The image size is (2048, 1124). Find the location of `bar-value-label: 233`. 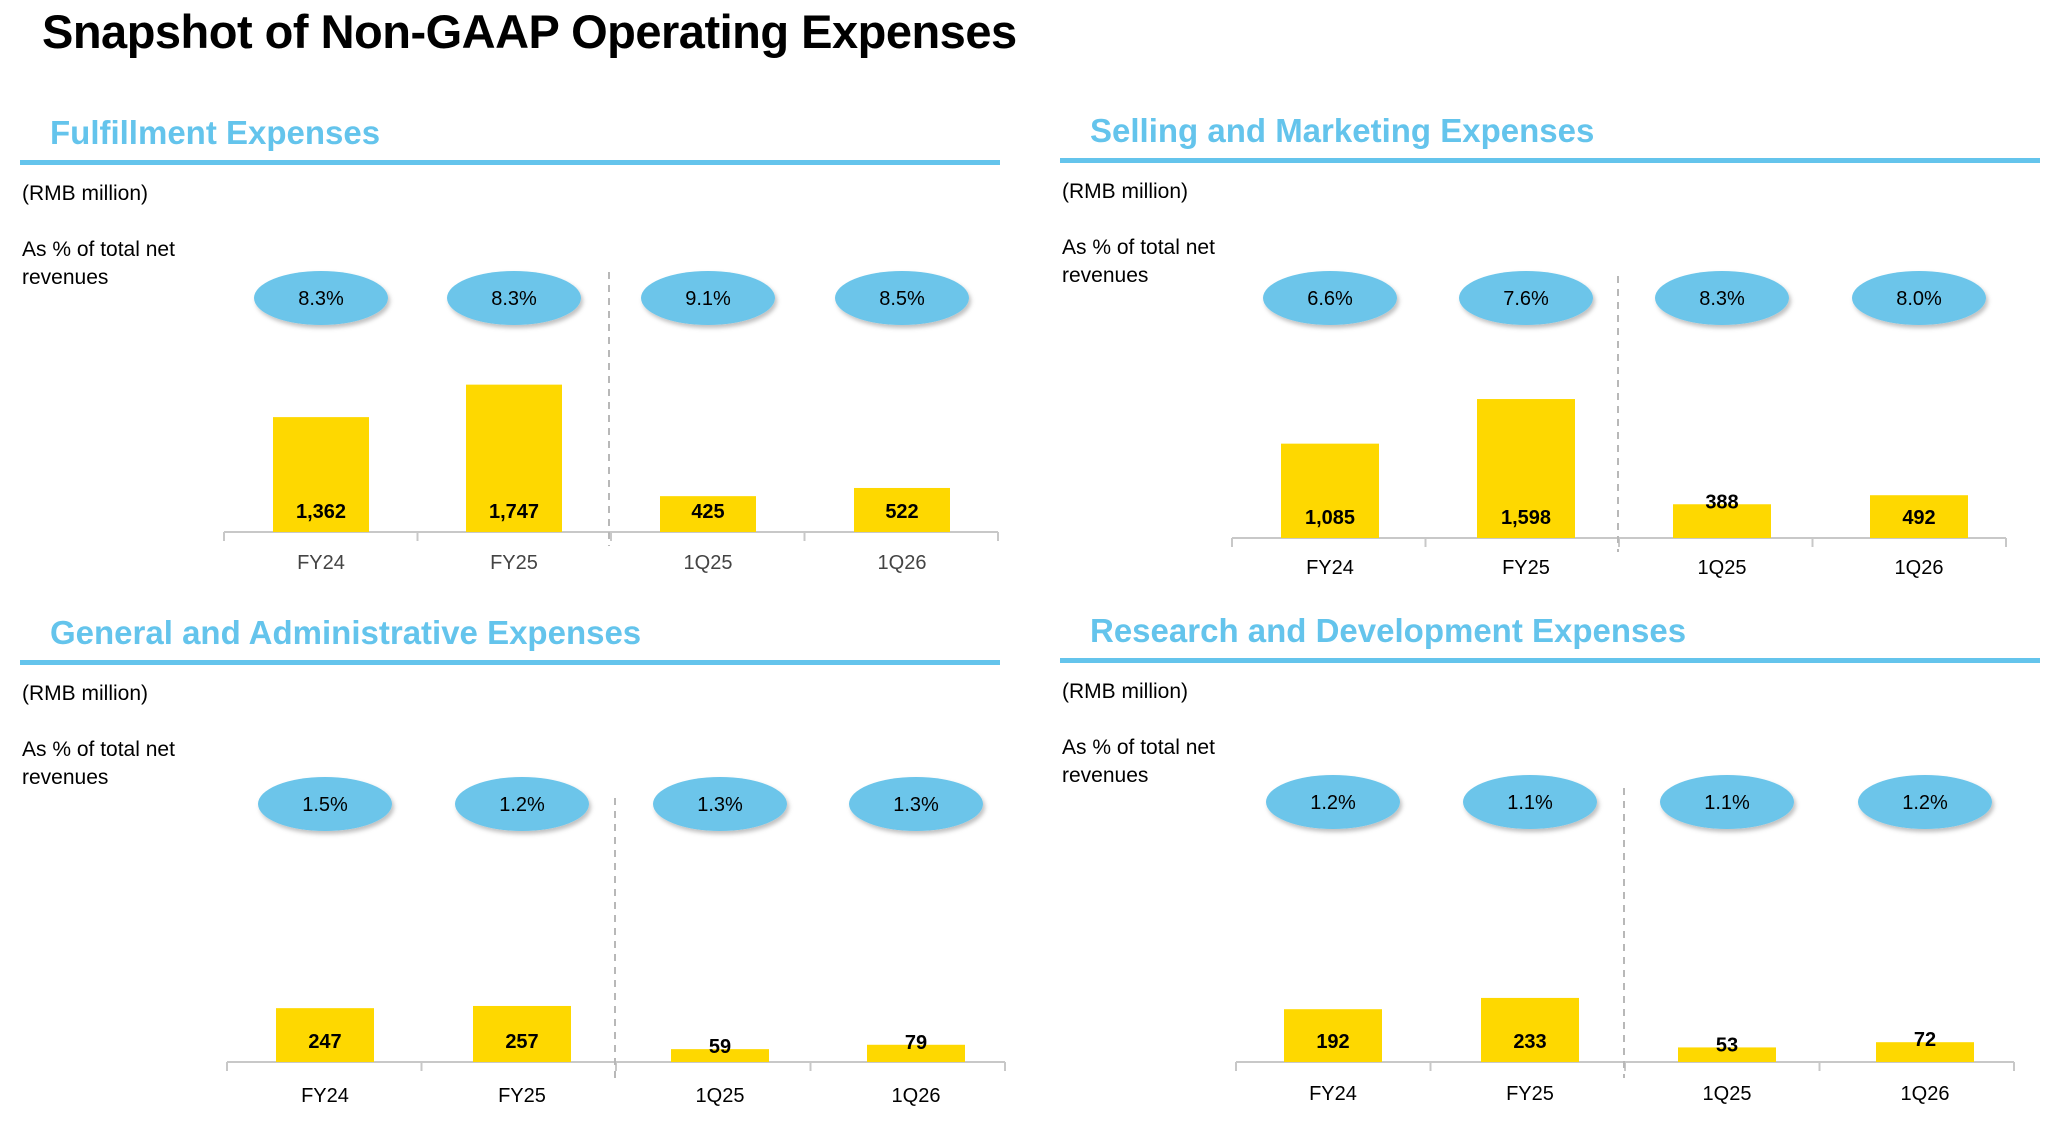

bar-value-label: 233 is located at coordinates (1529, 1042).